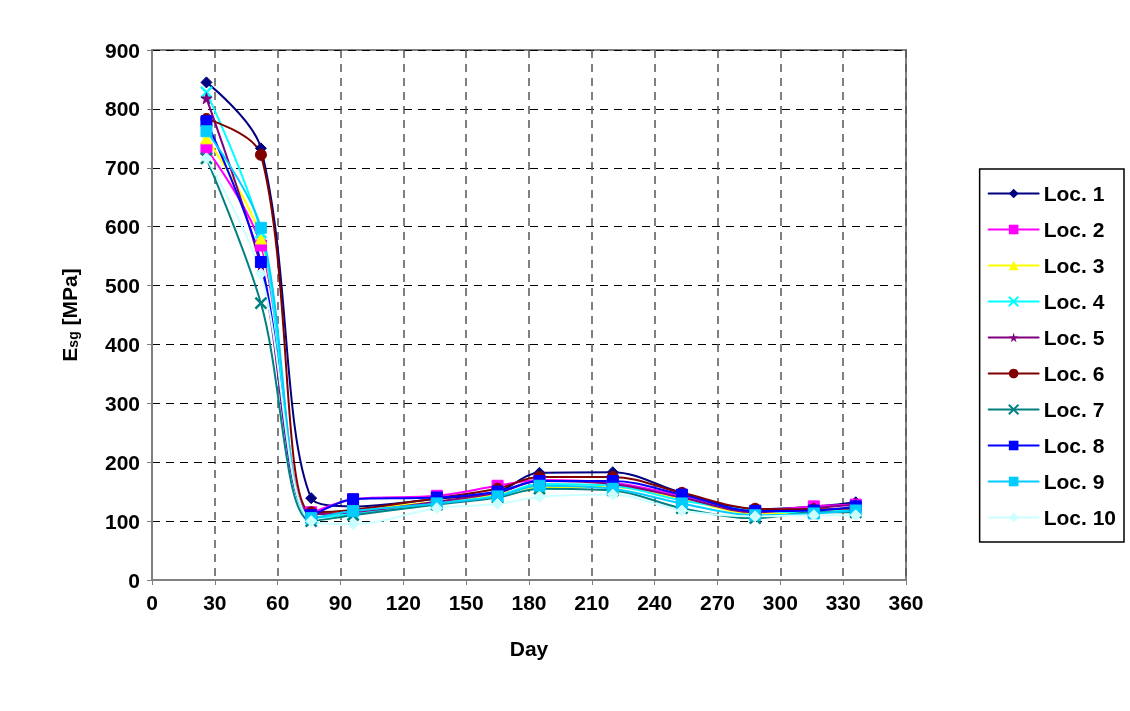  What do you see at coordinates (780, 602) in the screenshot?
I see `x-tick-label: 300` at bounding box center [780, 602].